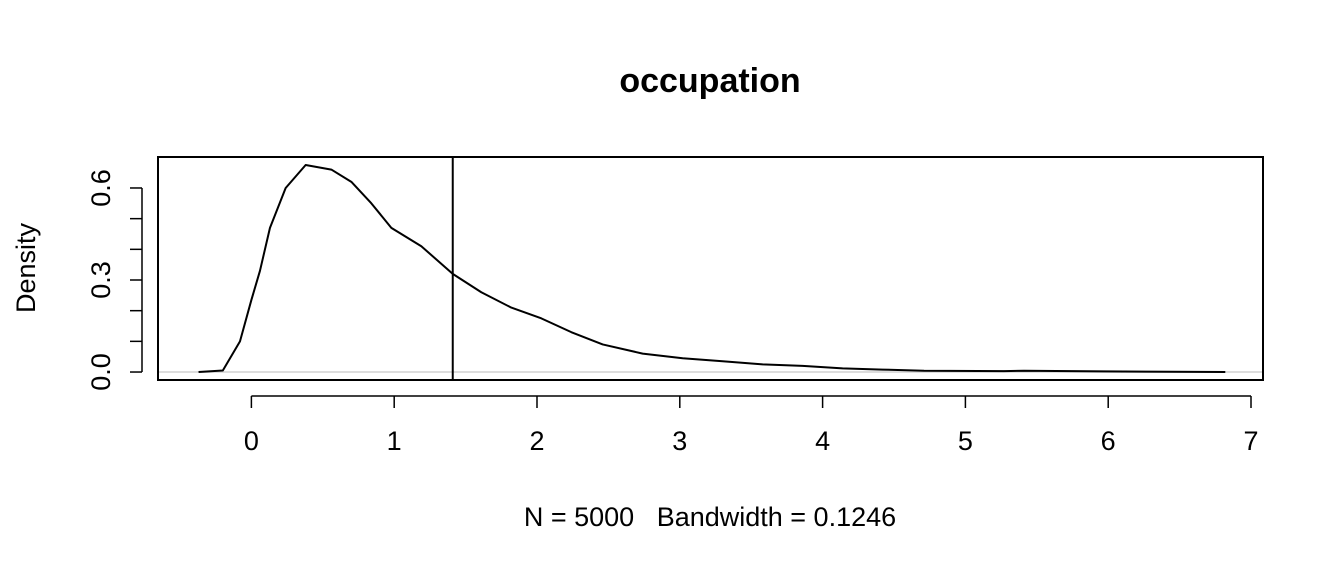 This screenshot has height=581, width=1344. I want to click on chart-title: occupation, so click(709, 81).